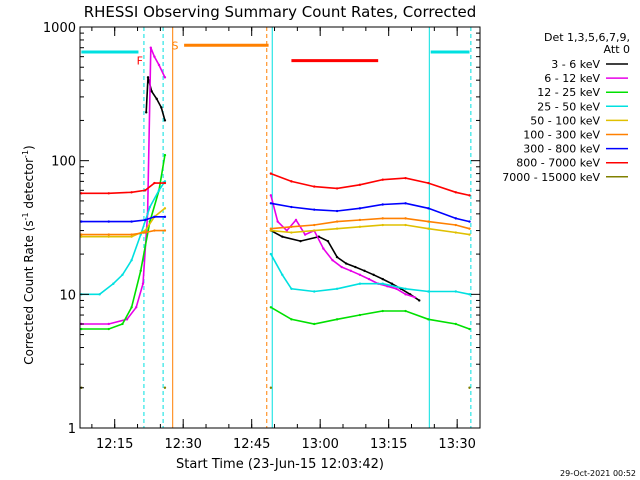  I want to click on legend-label-4: 50 - 100 keV, so click(565, 120).